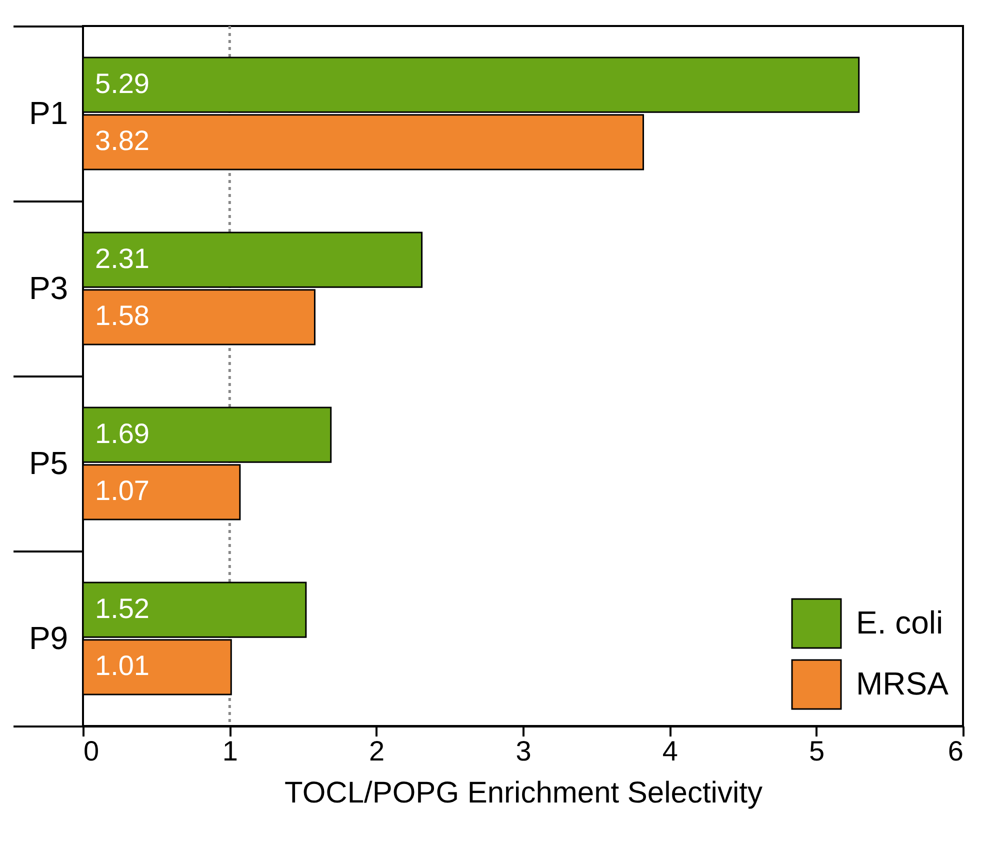  I want to click on x-tick-label: 2, so click(377, 751).